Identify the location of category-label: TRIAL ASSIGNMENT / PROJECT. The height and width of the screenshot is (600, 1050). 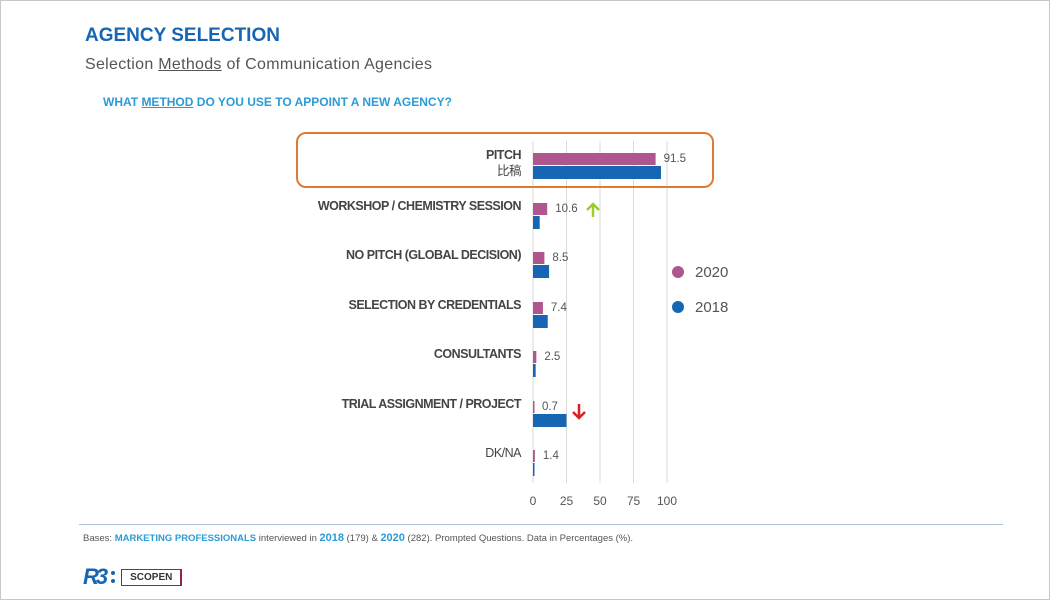
(432, 404).